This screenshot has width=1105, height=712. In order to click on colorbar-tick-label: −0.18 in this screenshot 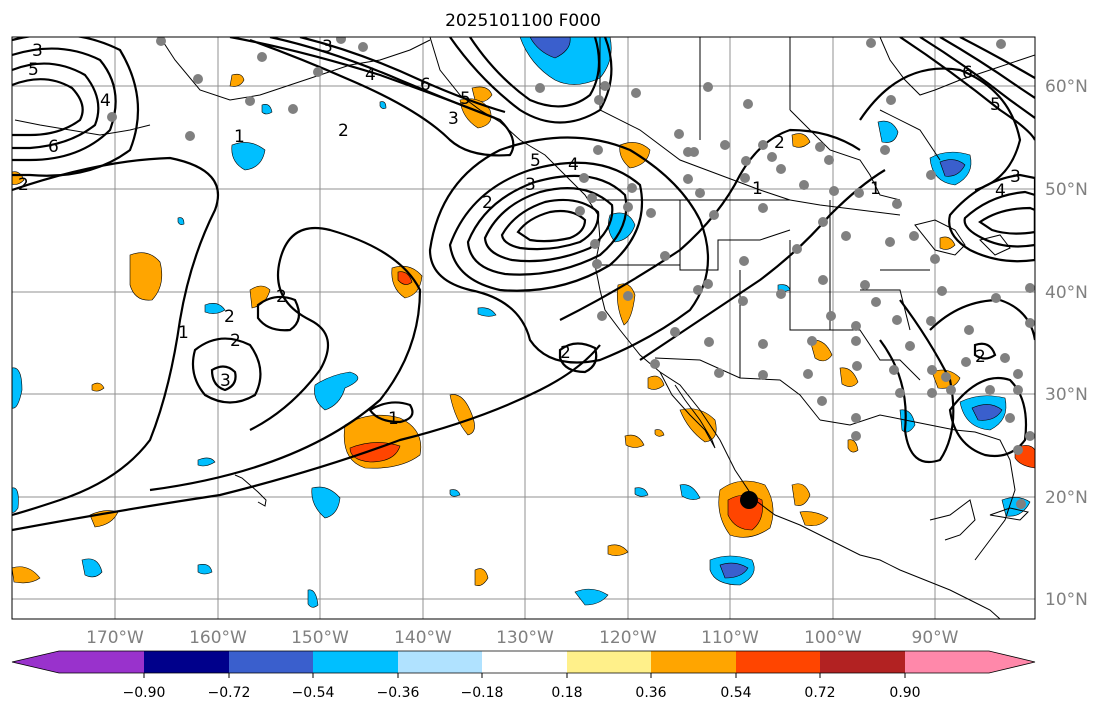, I will do `click(482, 693)`.